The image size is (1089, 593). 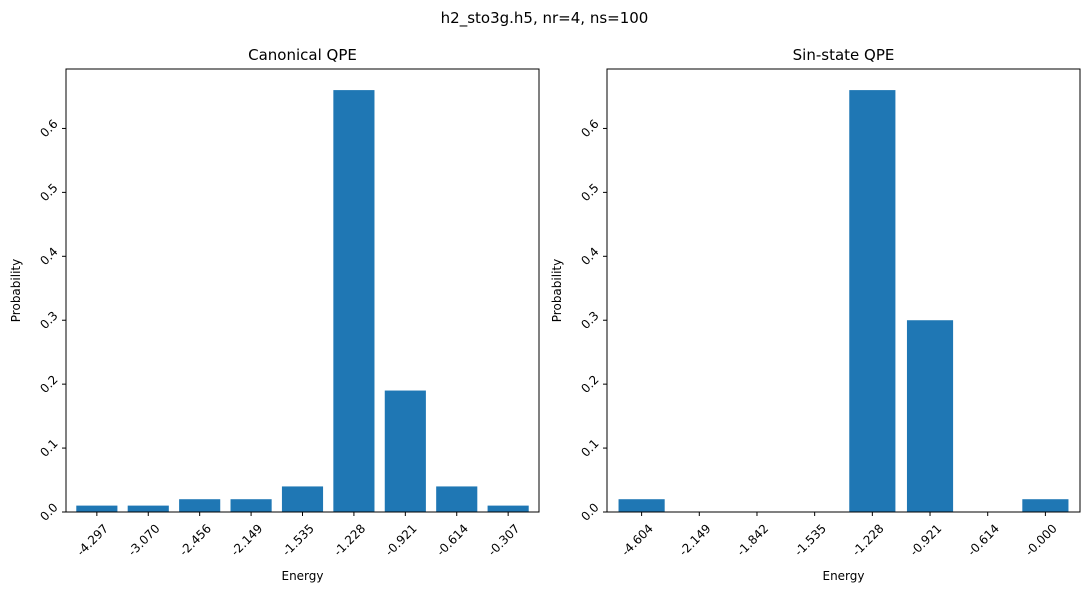 What do you see at coordinates (545, 18) in the screenshot?
I see `figure-suptitle: h2_sto3g.h5, nr=4, ns=100` at bounding box center [545, 18].